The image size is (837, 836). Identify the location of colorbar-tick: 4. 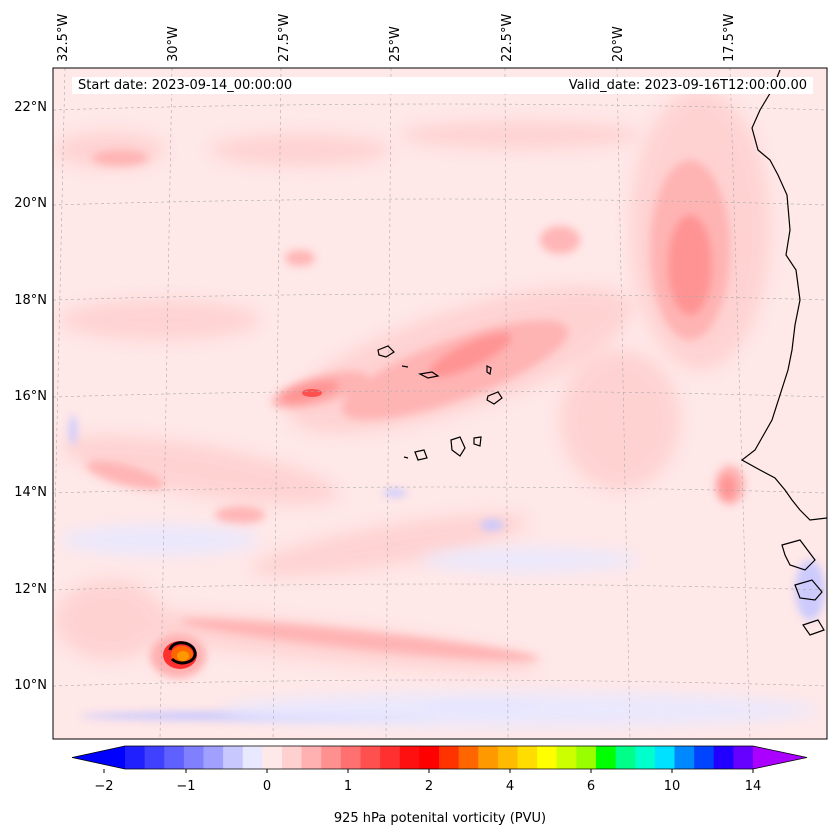
(510, 786).